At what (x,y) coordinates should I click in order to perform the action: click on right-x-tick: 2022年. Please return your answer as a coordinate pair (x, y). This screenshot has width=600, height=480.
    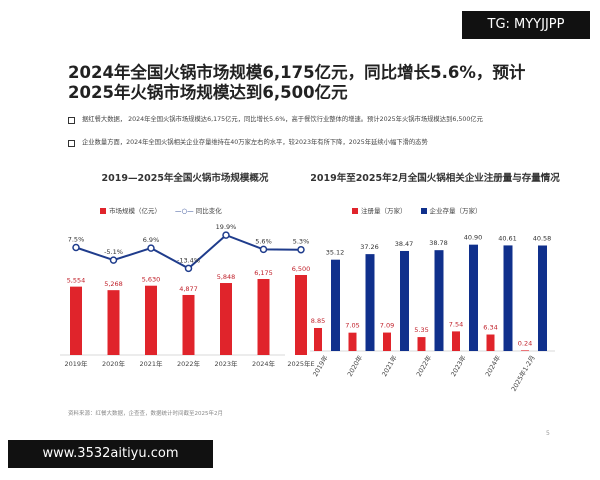
    Looking at the image, I should click on (424, 365).